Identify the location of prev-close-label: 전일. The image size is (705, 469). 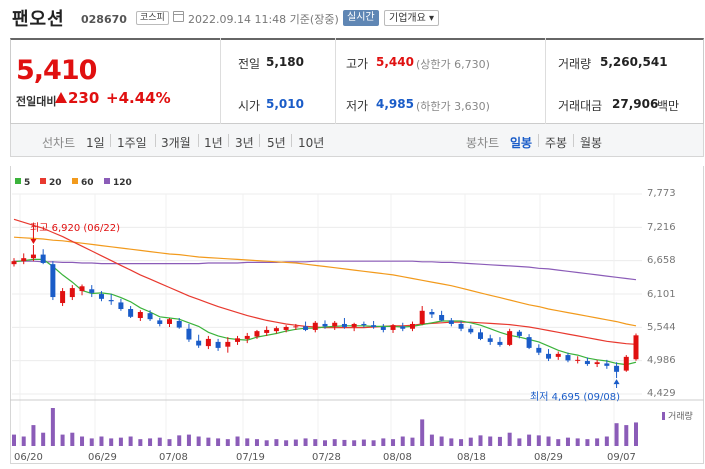
(249, 64).